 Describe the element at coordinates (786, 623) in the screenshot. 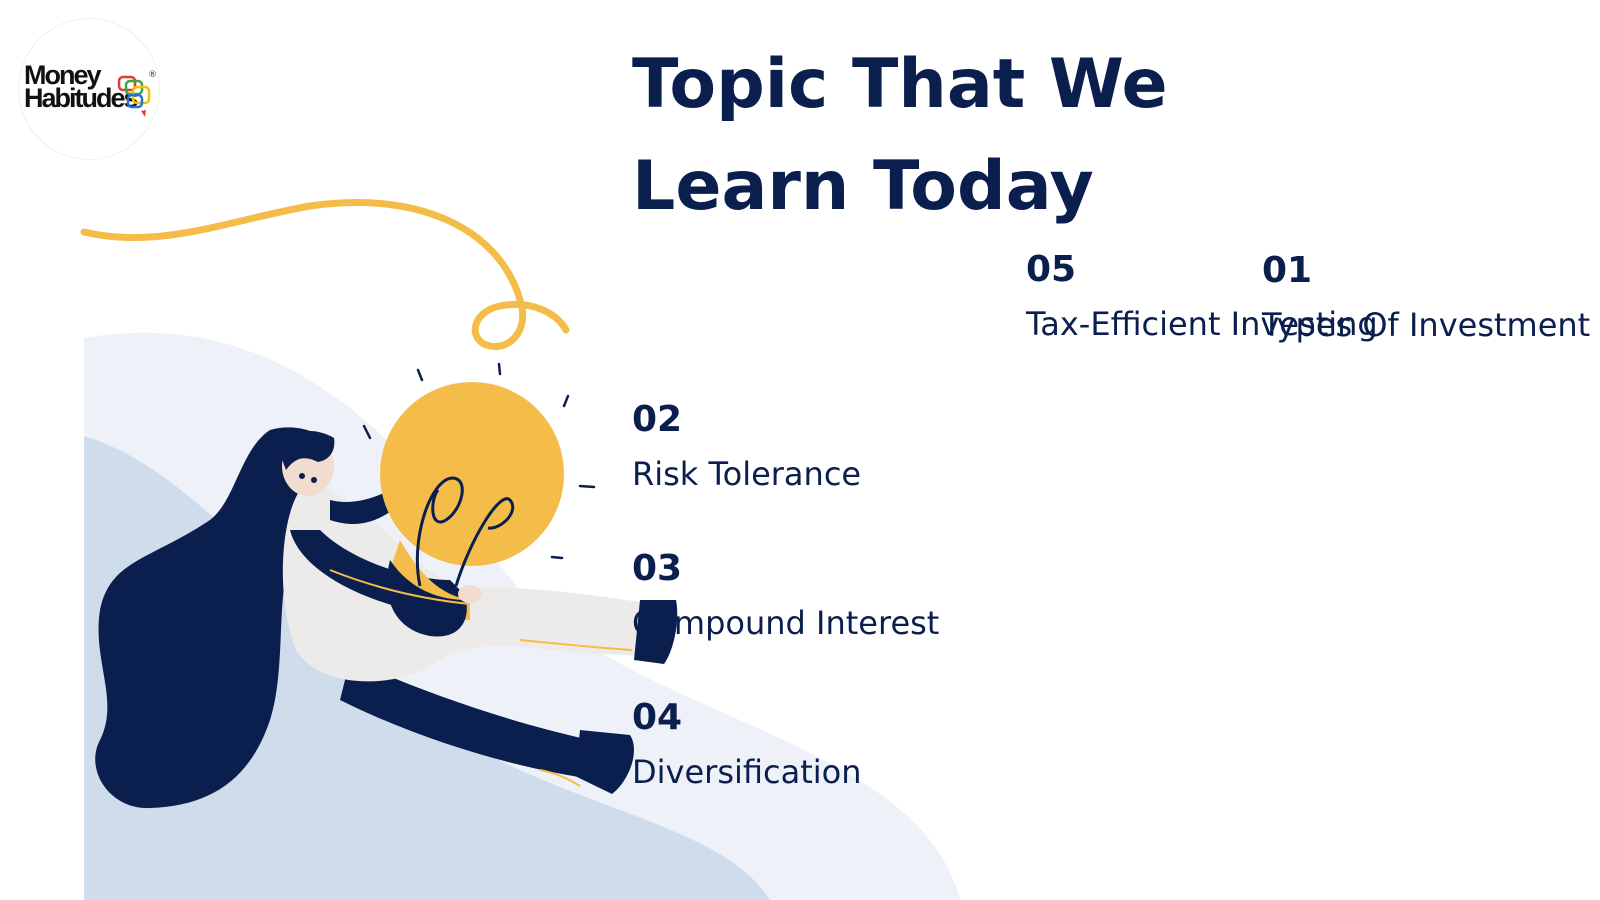

I see `topic-label: Compound Interest` at that location.